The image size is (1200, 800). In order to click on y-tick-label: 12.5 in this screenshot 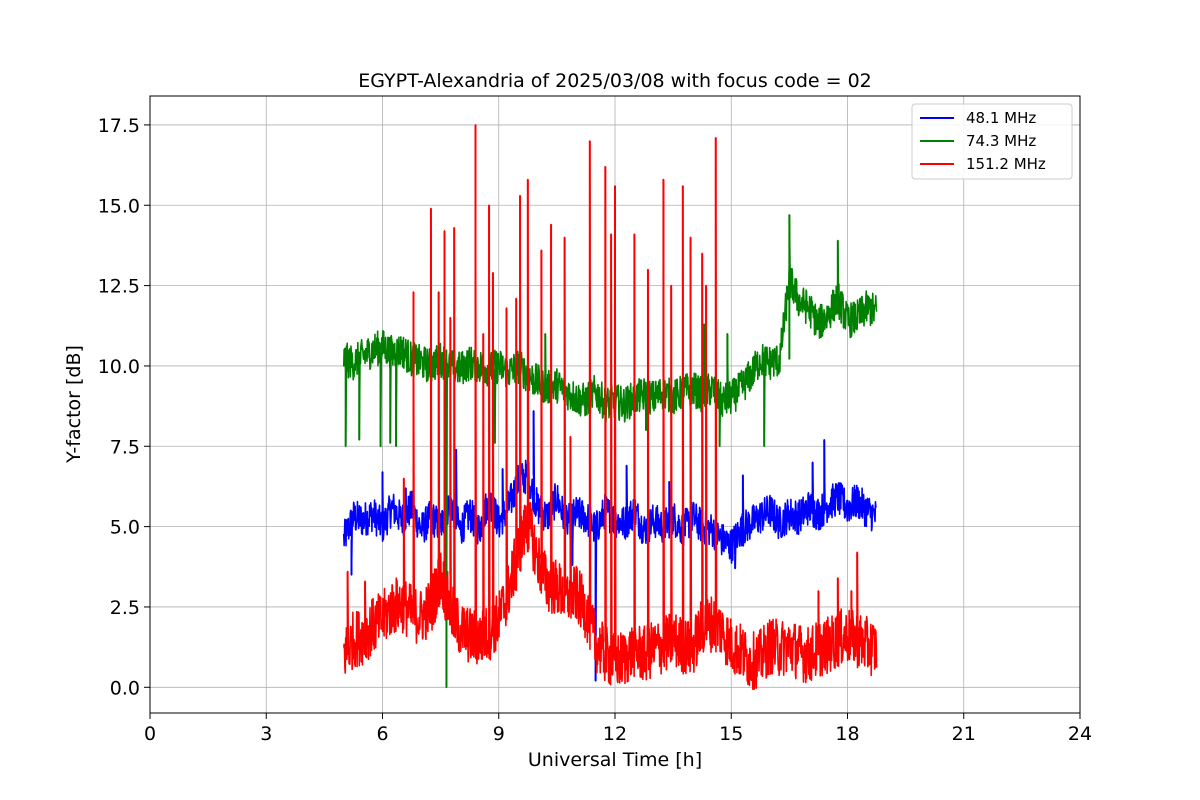, I will do `click(119, 287)`.